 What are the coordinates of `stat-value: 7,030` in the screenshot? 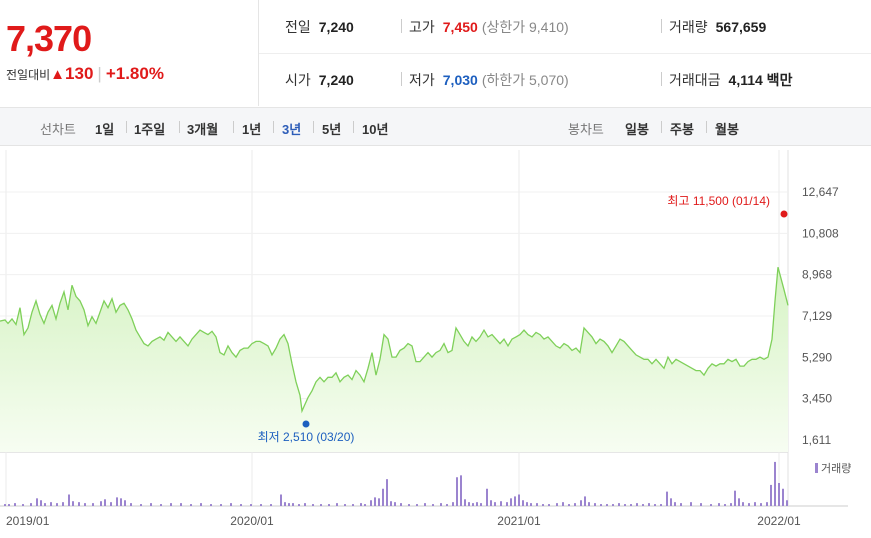 It's located at (460, 80).